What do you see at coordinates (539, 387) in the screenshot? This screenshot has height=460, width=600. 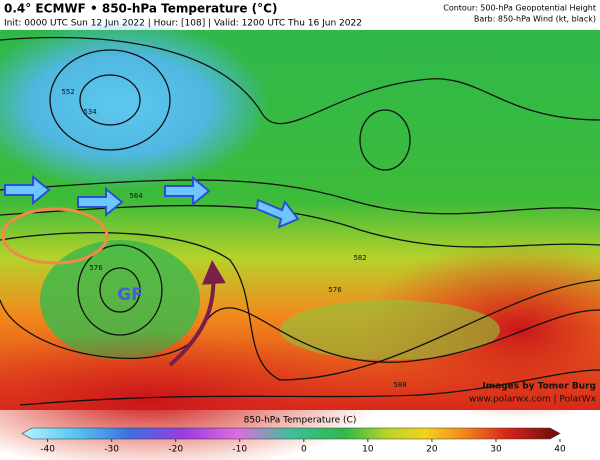 I see `credit-author: Images by Tomer Burg` at bounding box center [539, 387].